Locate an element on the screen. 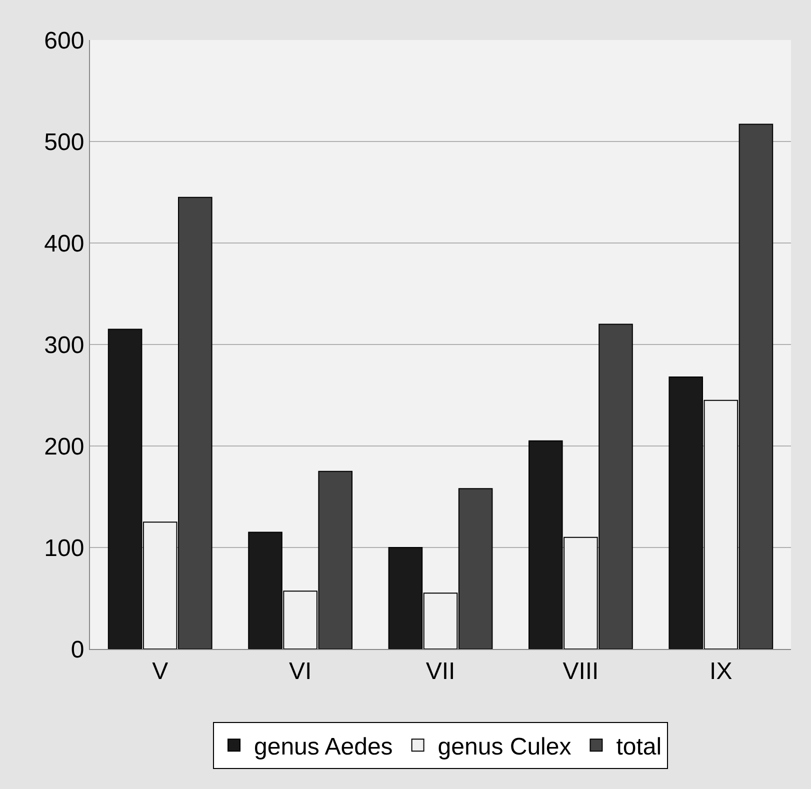  y-tick-label: 100 is located at coordinates (64, 548).